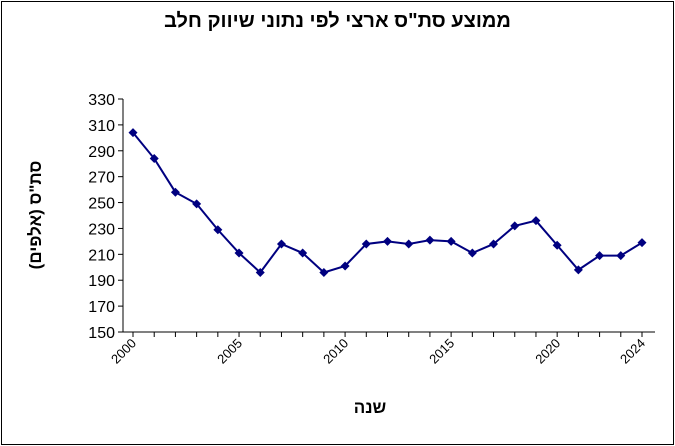 The width and height of the screenshot is (675, 446). What do you see at coordinates (101, 126) in the screenshot?
I see `y-tick-label: 310` at bounding box center [101, 126].